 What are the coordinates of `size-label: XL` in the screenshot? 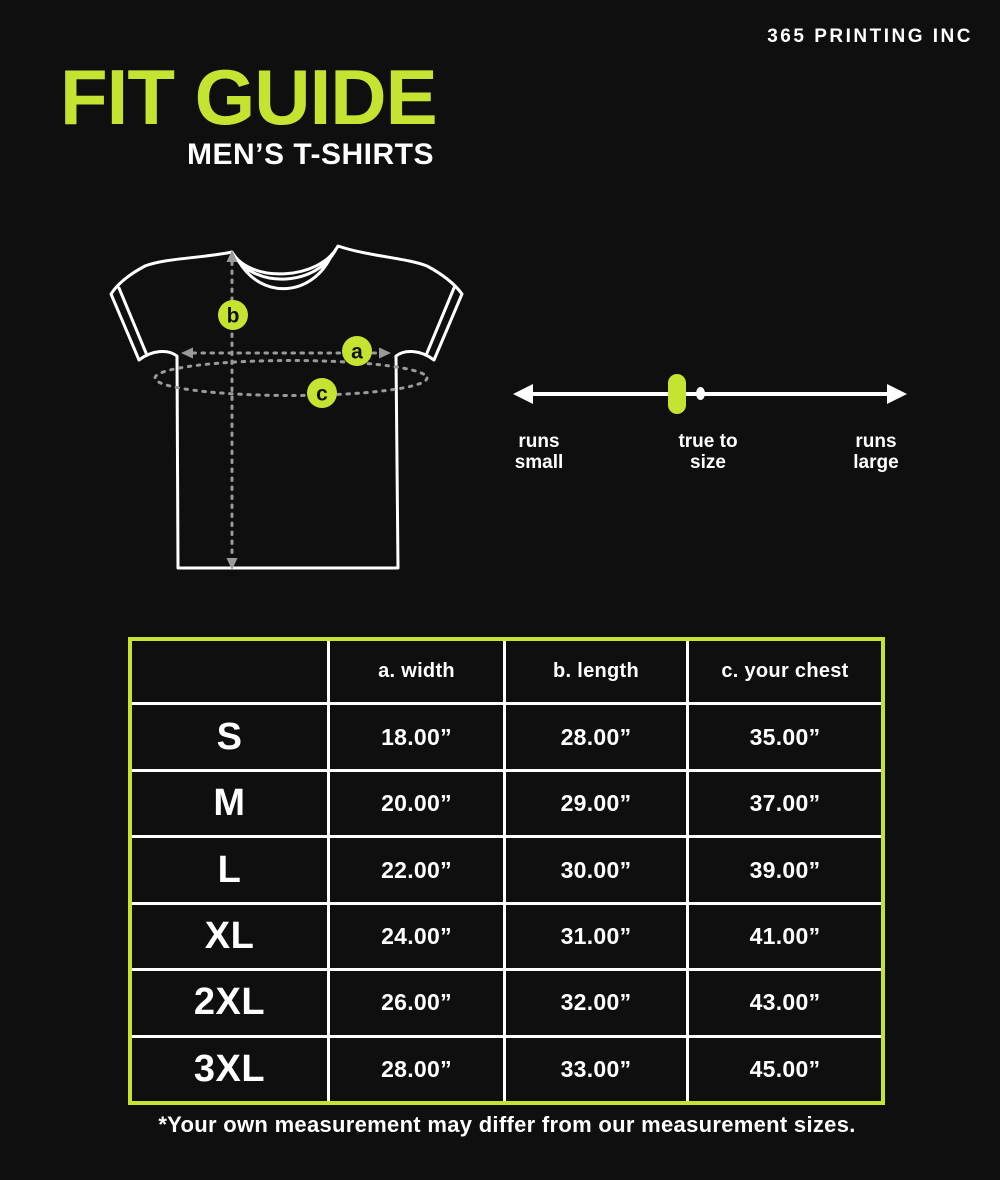 It's located at (229, 936).